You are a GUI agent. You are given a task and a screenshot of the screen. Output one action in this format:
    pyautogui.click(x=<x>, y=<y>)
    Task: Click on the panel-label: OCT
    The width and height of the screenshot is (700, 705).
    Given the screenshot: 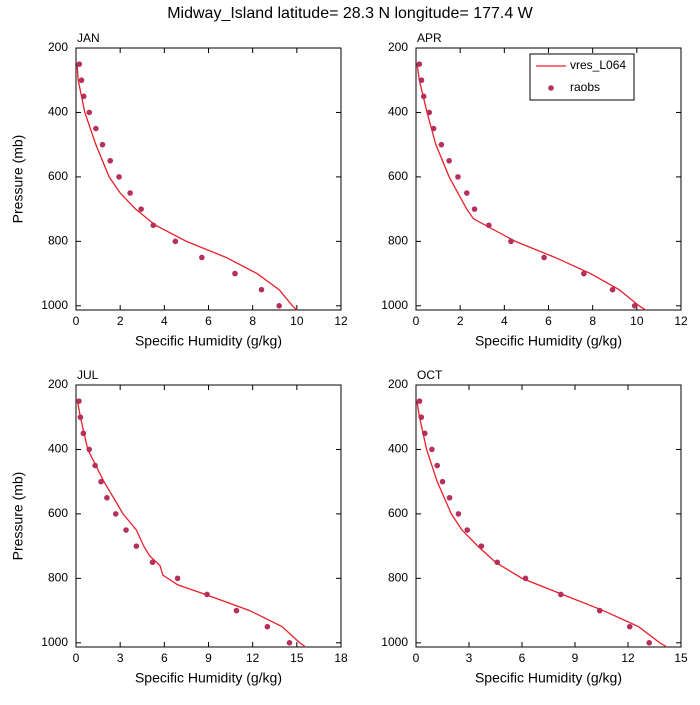 What is the action you would take?
    pyautogui.click(x=430, y=375)
    